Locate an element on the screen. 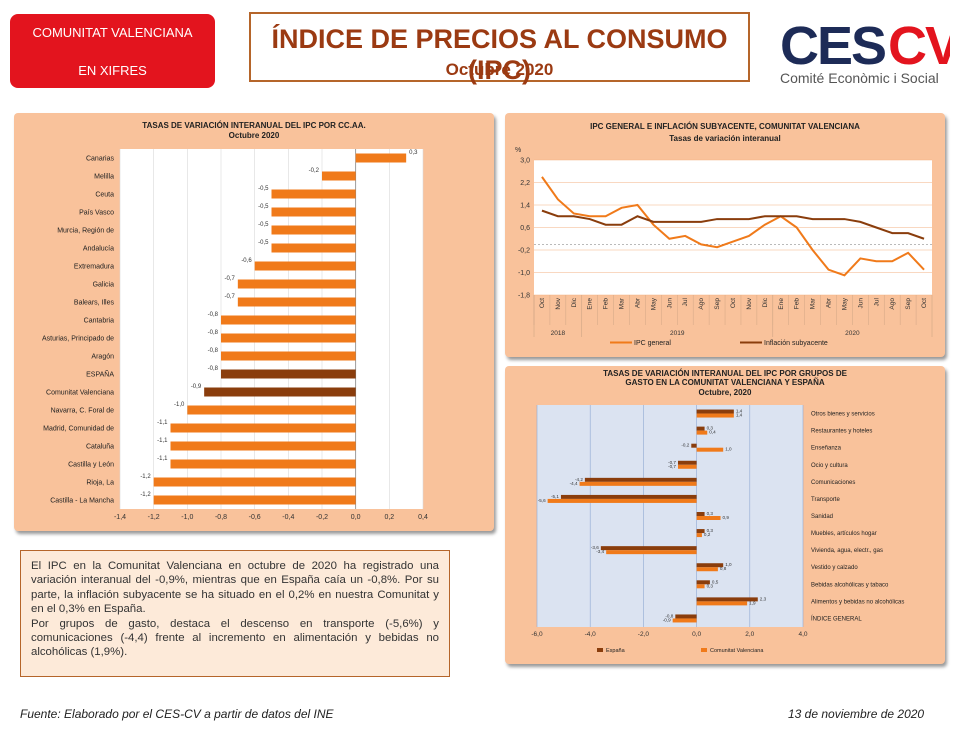 This screenshot has width=961, height=750. grupos-x-tick-label: 2,0 is located at coordinates (749, 634).